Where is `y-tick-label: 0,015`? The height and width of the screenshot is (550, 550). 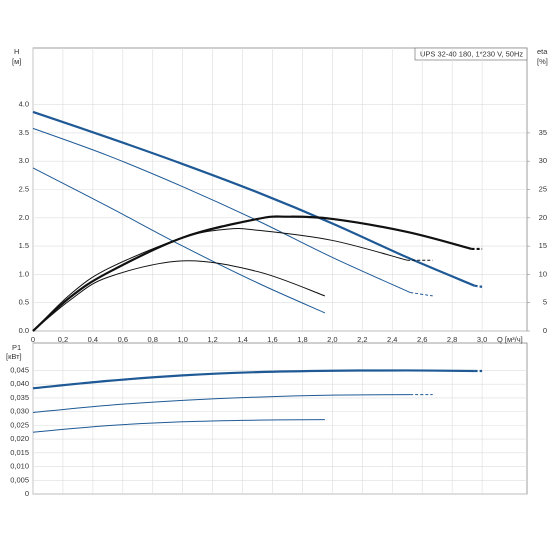 y-tick-label: 0,015 is located at coordinates (19, 452).